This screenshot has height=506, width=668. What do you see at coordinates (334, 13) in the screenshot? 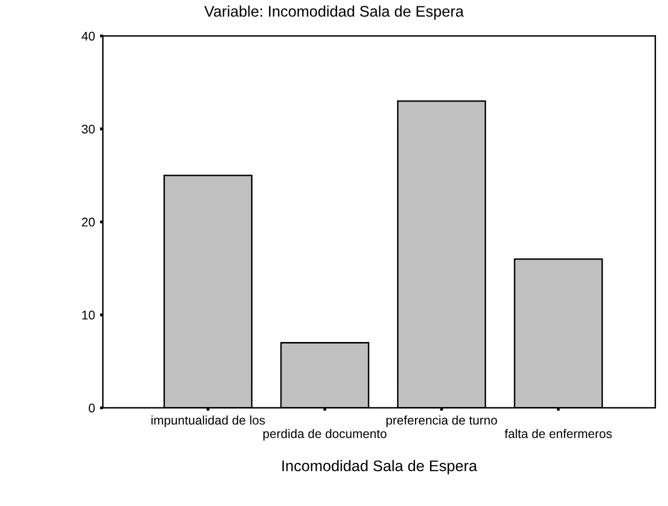
I see `chart-title: Variable: Incomodidad Sala de Espera` at bounding box center [334, 13].